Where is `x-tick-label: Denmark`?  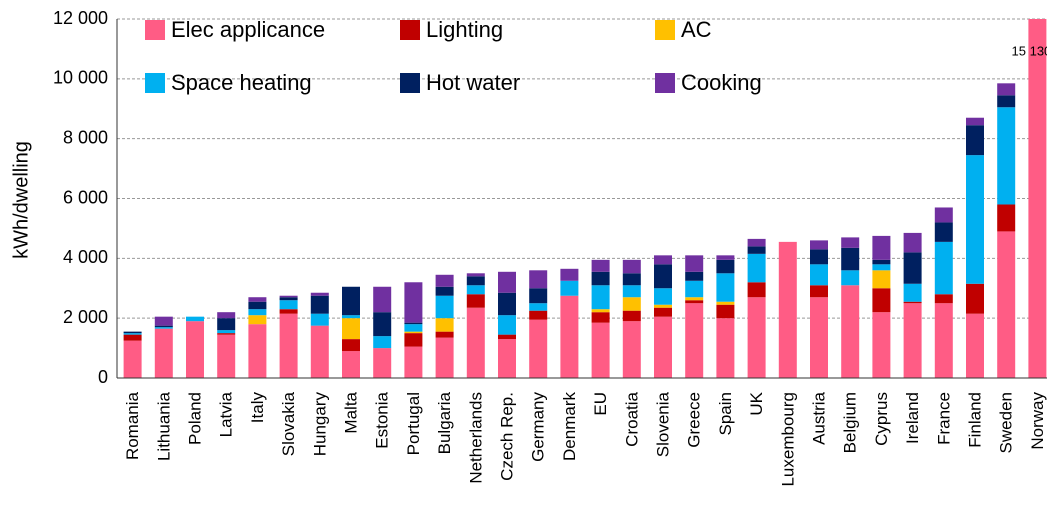
x-tick-label: Denmark is located at coordinates (569, 426).